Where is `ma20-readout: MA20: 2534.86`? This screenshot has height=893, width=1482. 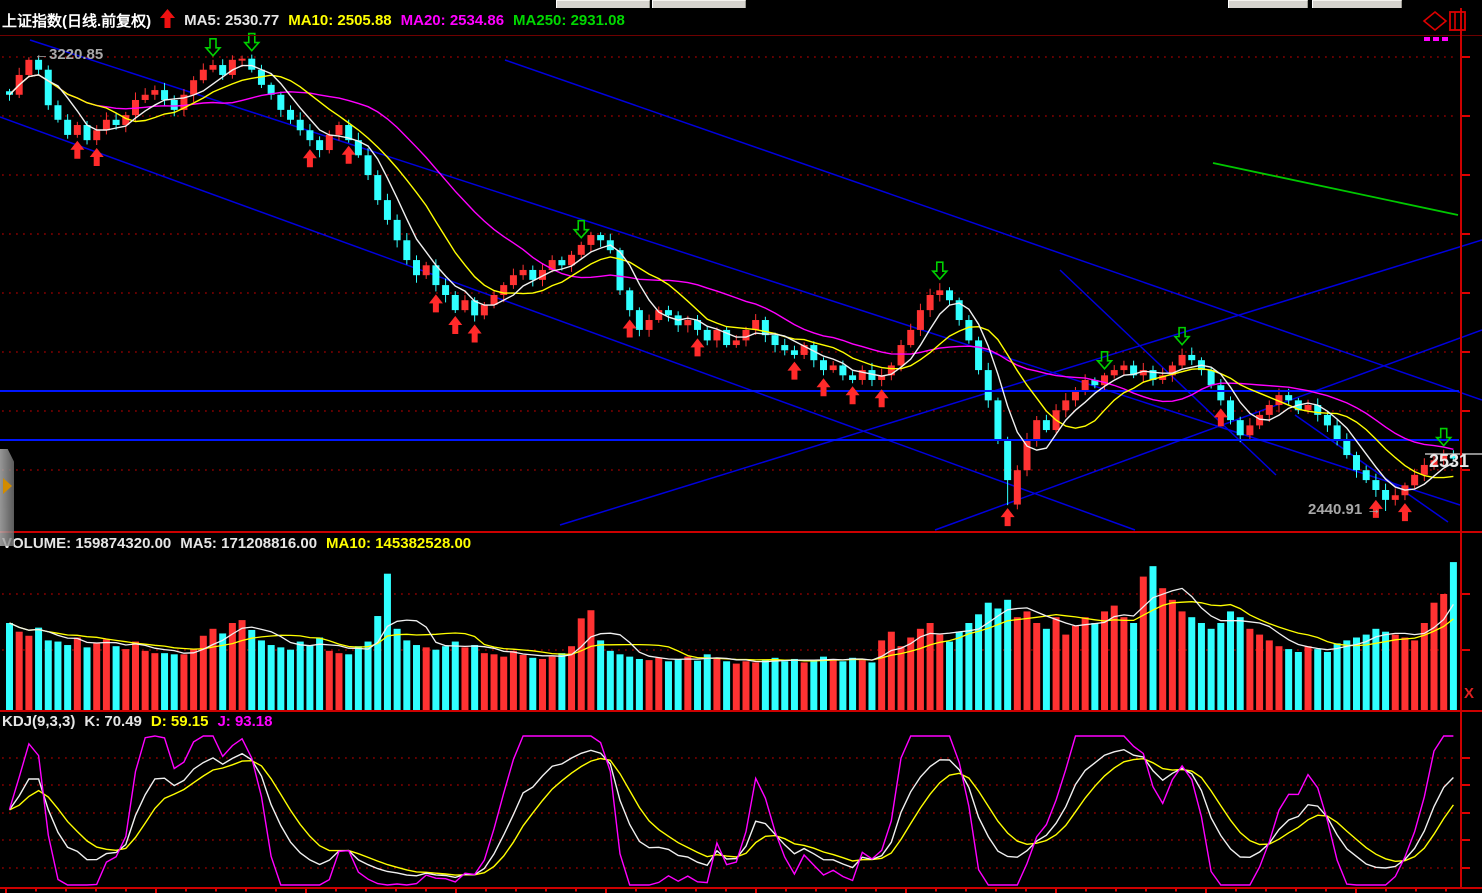
ma20-readout: MA20: 2534.86 is located at coordinates (452, 20).